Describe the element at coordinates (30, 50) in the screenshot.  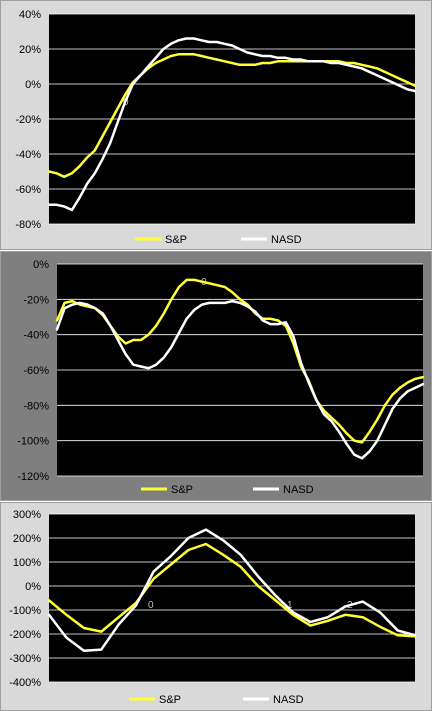
I see `y-tick-label: 20%` at that location.